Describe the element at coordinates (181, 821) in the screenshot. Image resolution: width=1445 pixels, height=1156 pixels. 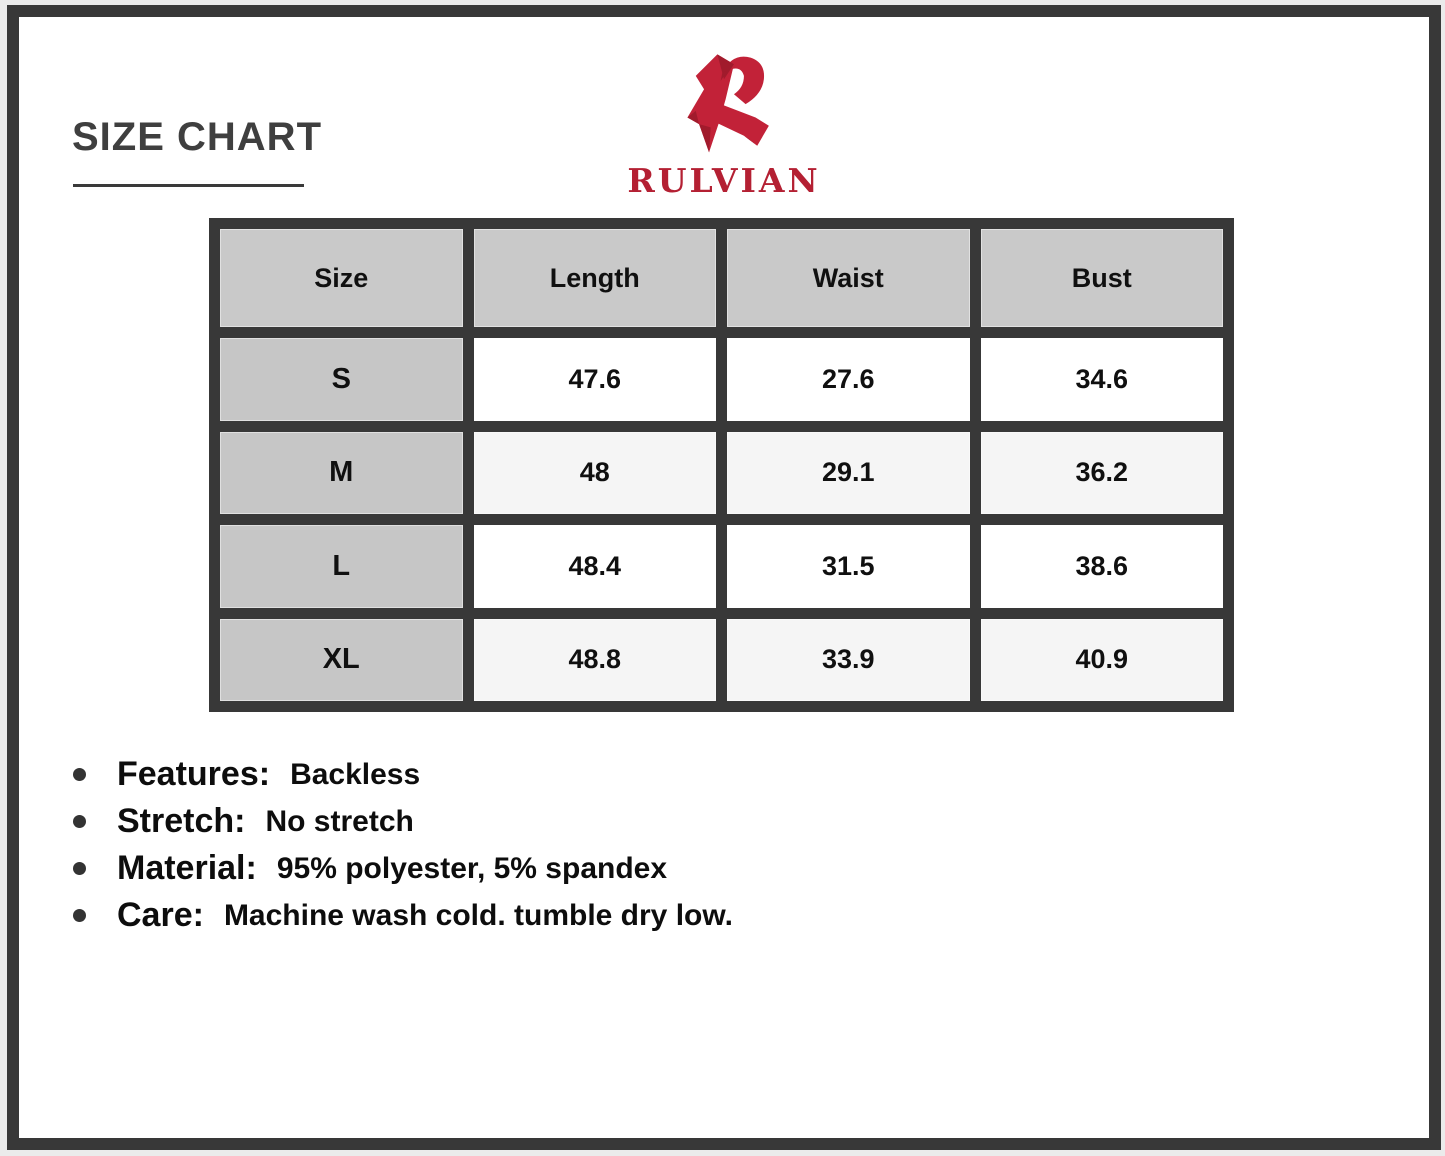
I see `detail-label: Stretch:` at that location.